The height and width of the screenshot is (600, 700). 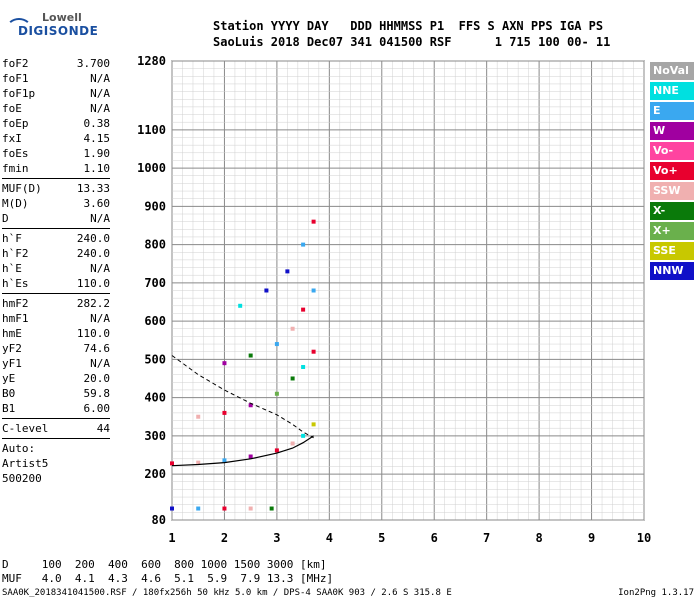 I want to click on y-tick-label: 600, so click(x=155, y=321).